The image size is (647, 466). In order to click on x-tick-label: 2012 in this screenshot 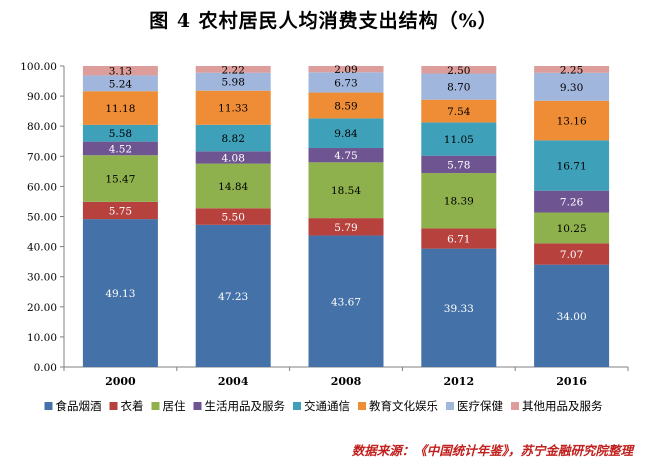, I will do `click(458, 381)`.